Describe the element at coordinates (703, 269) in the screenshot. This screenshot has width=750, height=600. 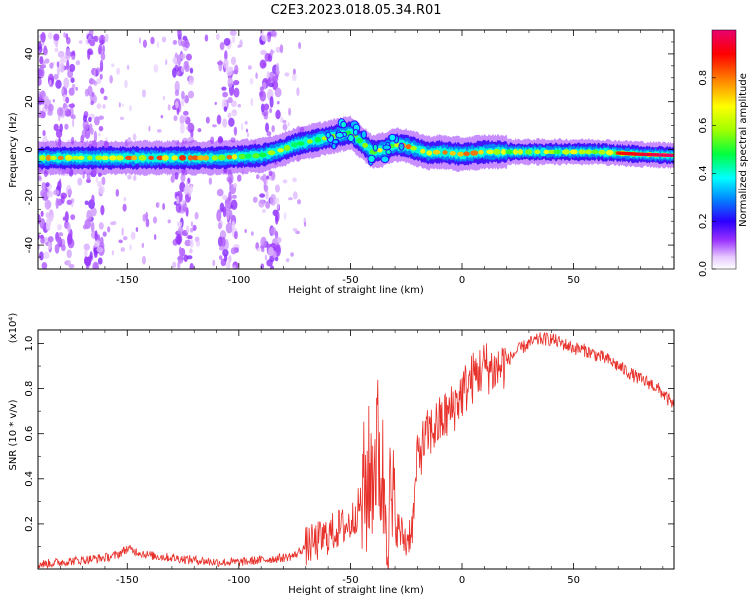
I see `colorbar-tick-label: 0.0` at that location.